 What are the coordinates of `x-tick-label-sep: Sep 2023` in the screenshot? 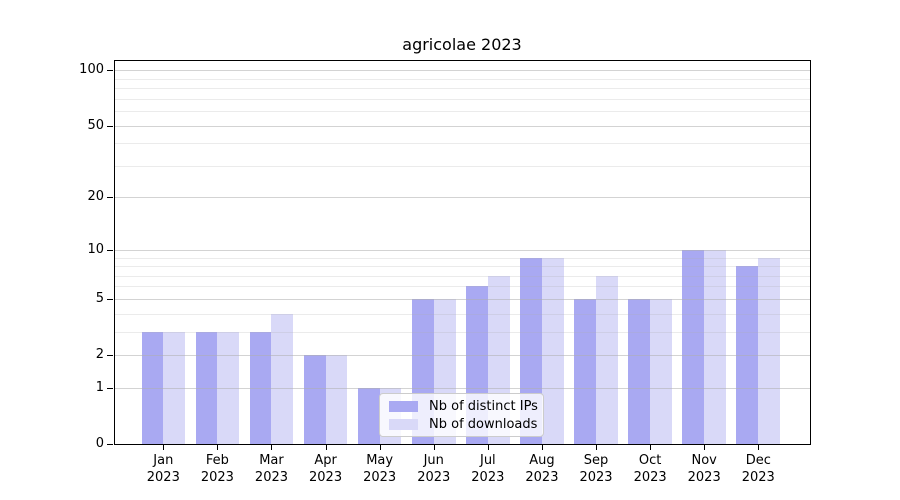 It's located at (596, 469).